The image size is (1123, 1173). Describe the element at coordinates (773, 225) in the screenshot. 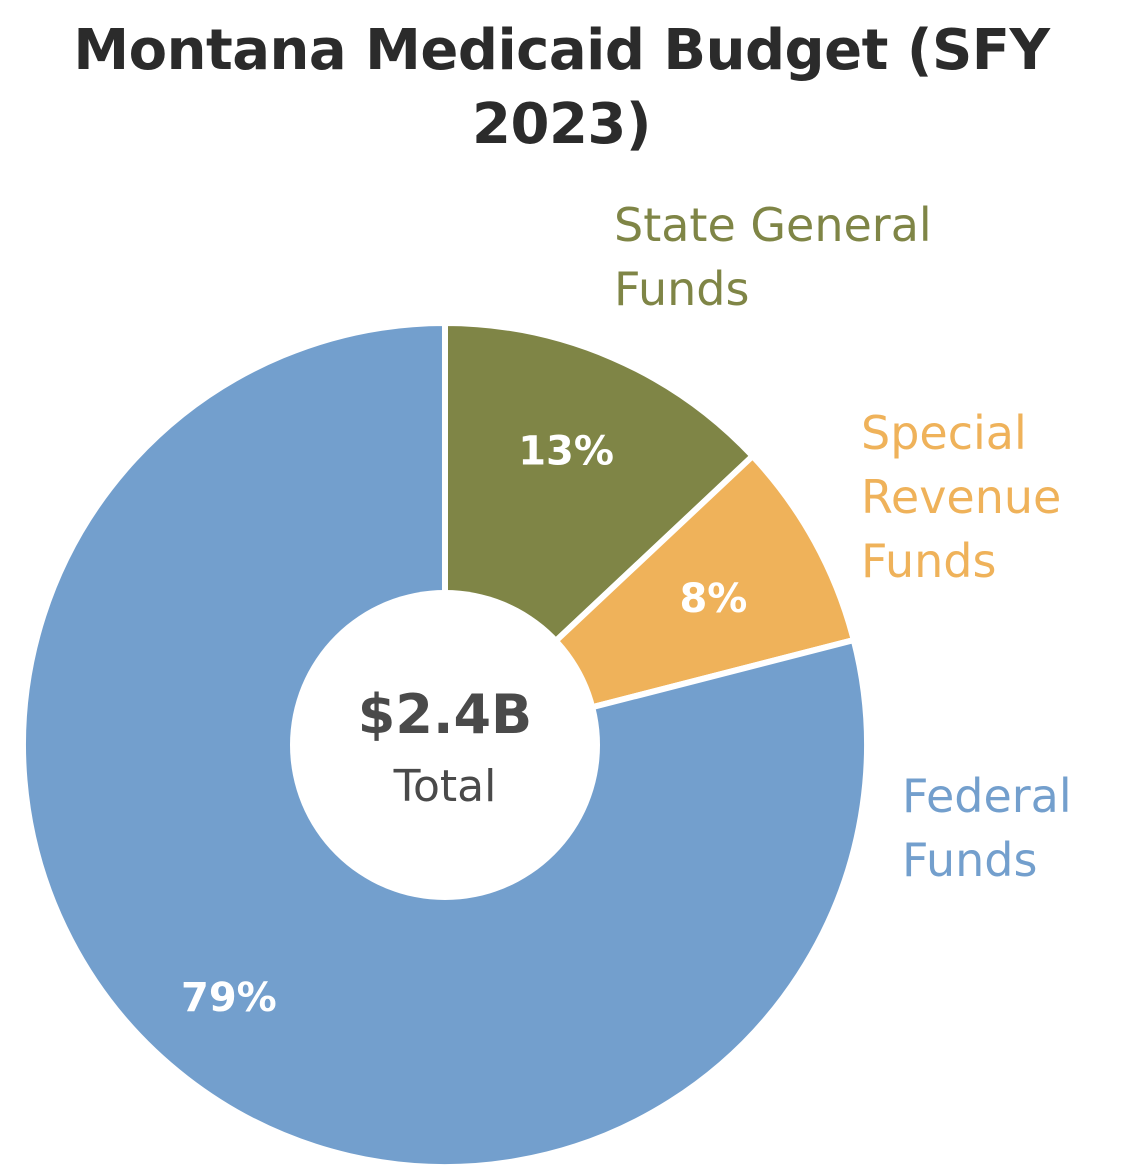

I see `legend-label-state-line-1: State General` at that location.